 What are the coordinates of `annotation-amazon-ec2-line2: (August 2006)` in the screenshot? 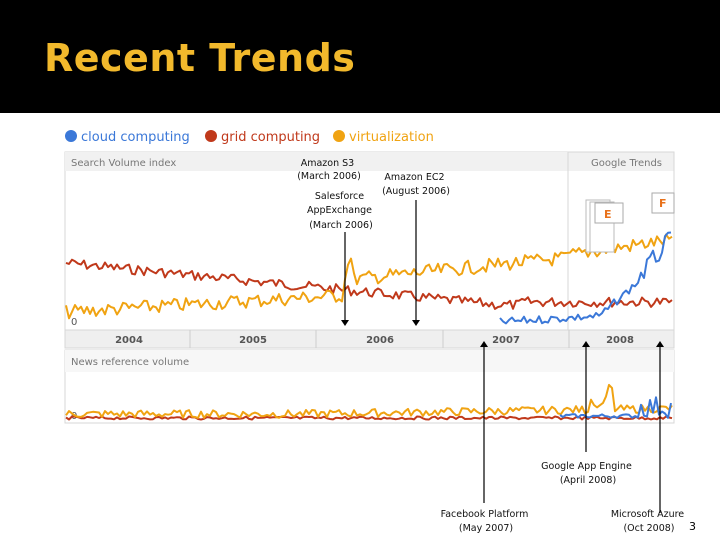 It's located at (416, 191).